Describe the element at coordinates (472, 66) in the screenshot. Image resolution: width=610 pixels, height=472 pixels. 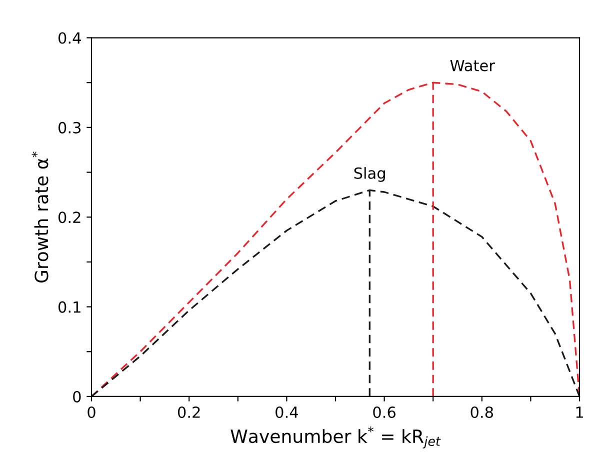
I see `series-label: Water` at that location.